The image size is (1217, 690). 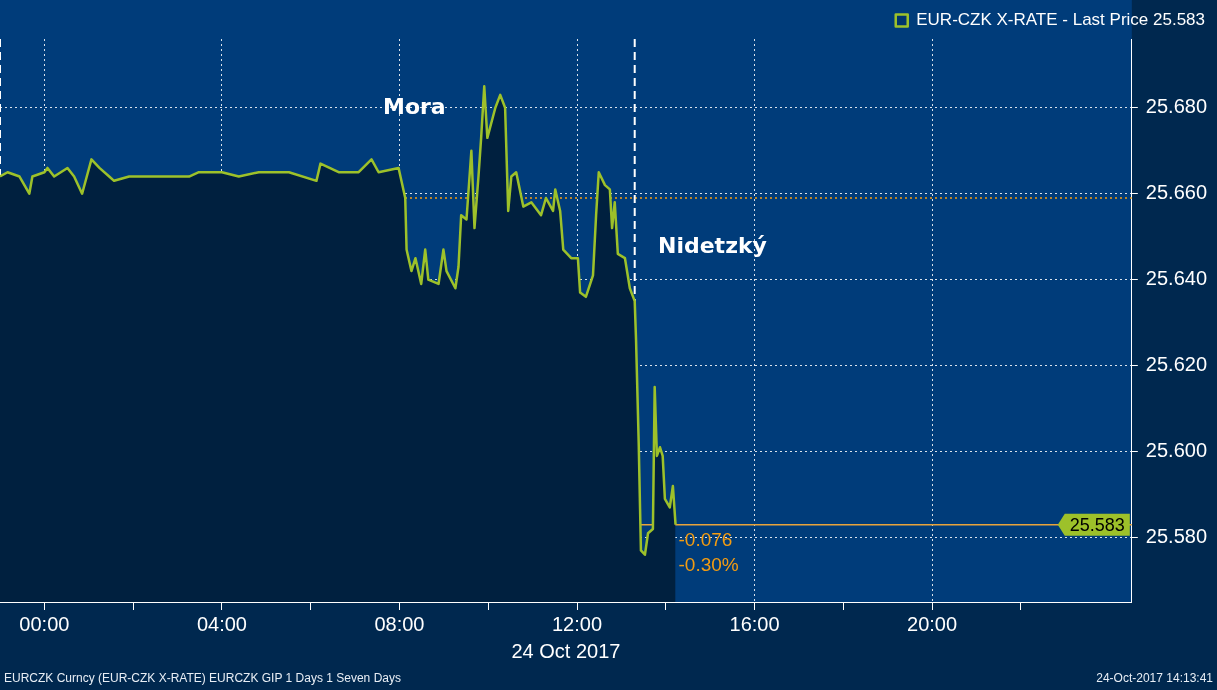 What do you see at coordinates (932, 623) in the screenshot?
I see `x-tick-label: 20:00` at bounding box center [932, 623].